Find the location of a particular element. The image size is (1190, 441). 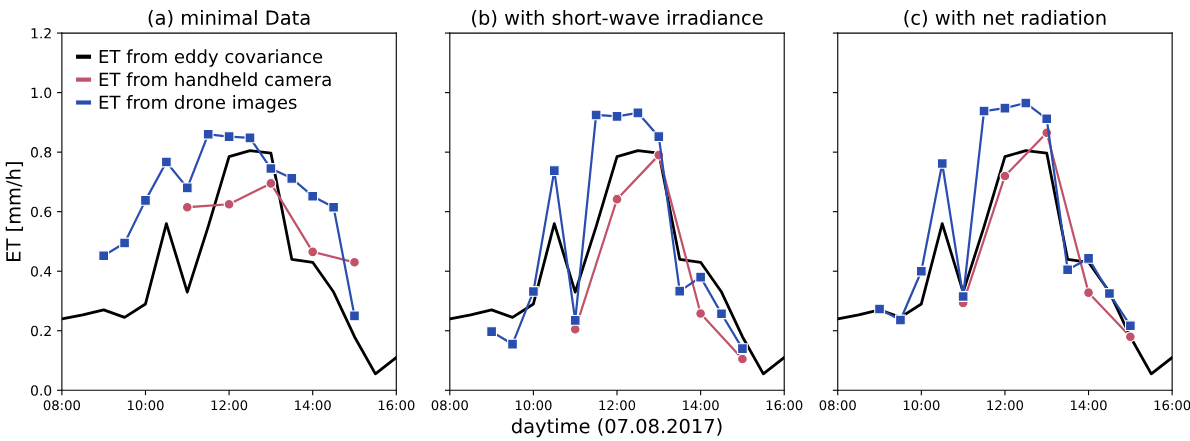

y-tick-label: 1.2 is located at coordinates (41, 33).